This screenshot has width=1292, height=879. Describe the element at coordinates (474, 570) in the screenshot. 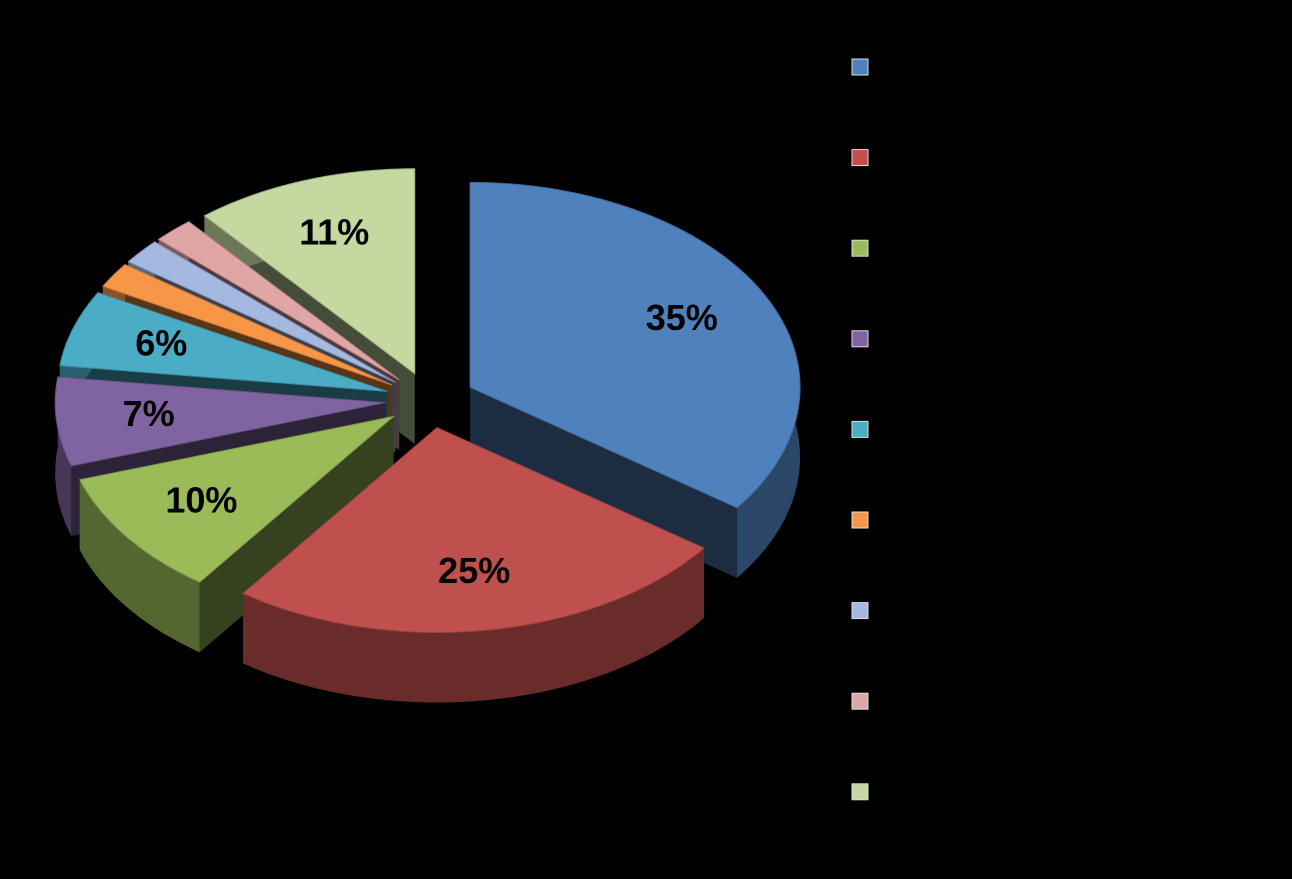

I see `data-label: 25%` at that location.